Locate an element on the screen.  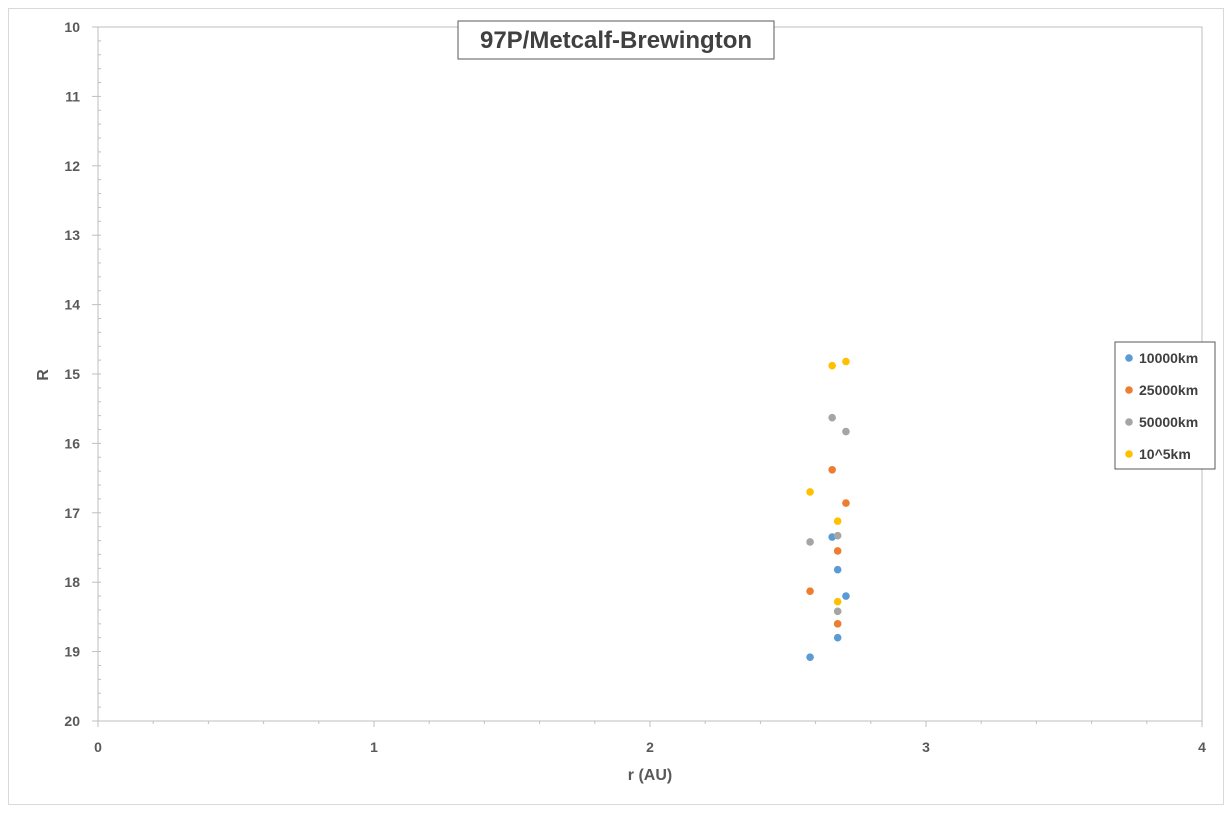
legend-label: 50000km is located at coordinates (1168, 422).